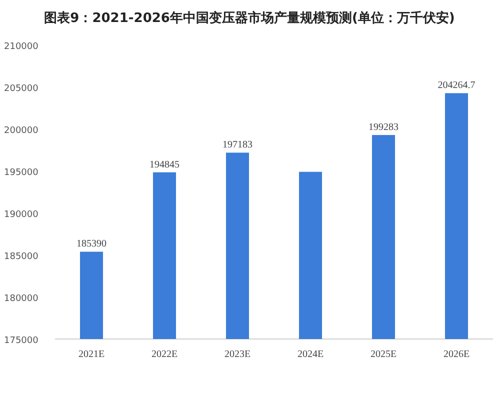  I want to click on x-tick-label: 2021E, so click(91, 354).